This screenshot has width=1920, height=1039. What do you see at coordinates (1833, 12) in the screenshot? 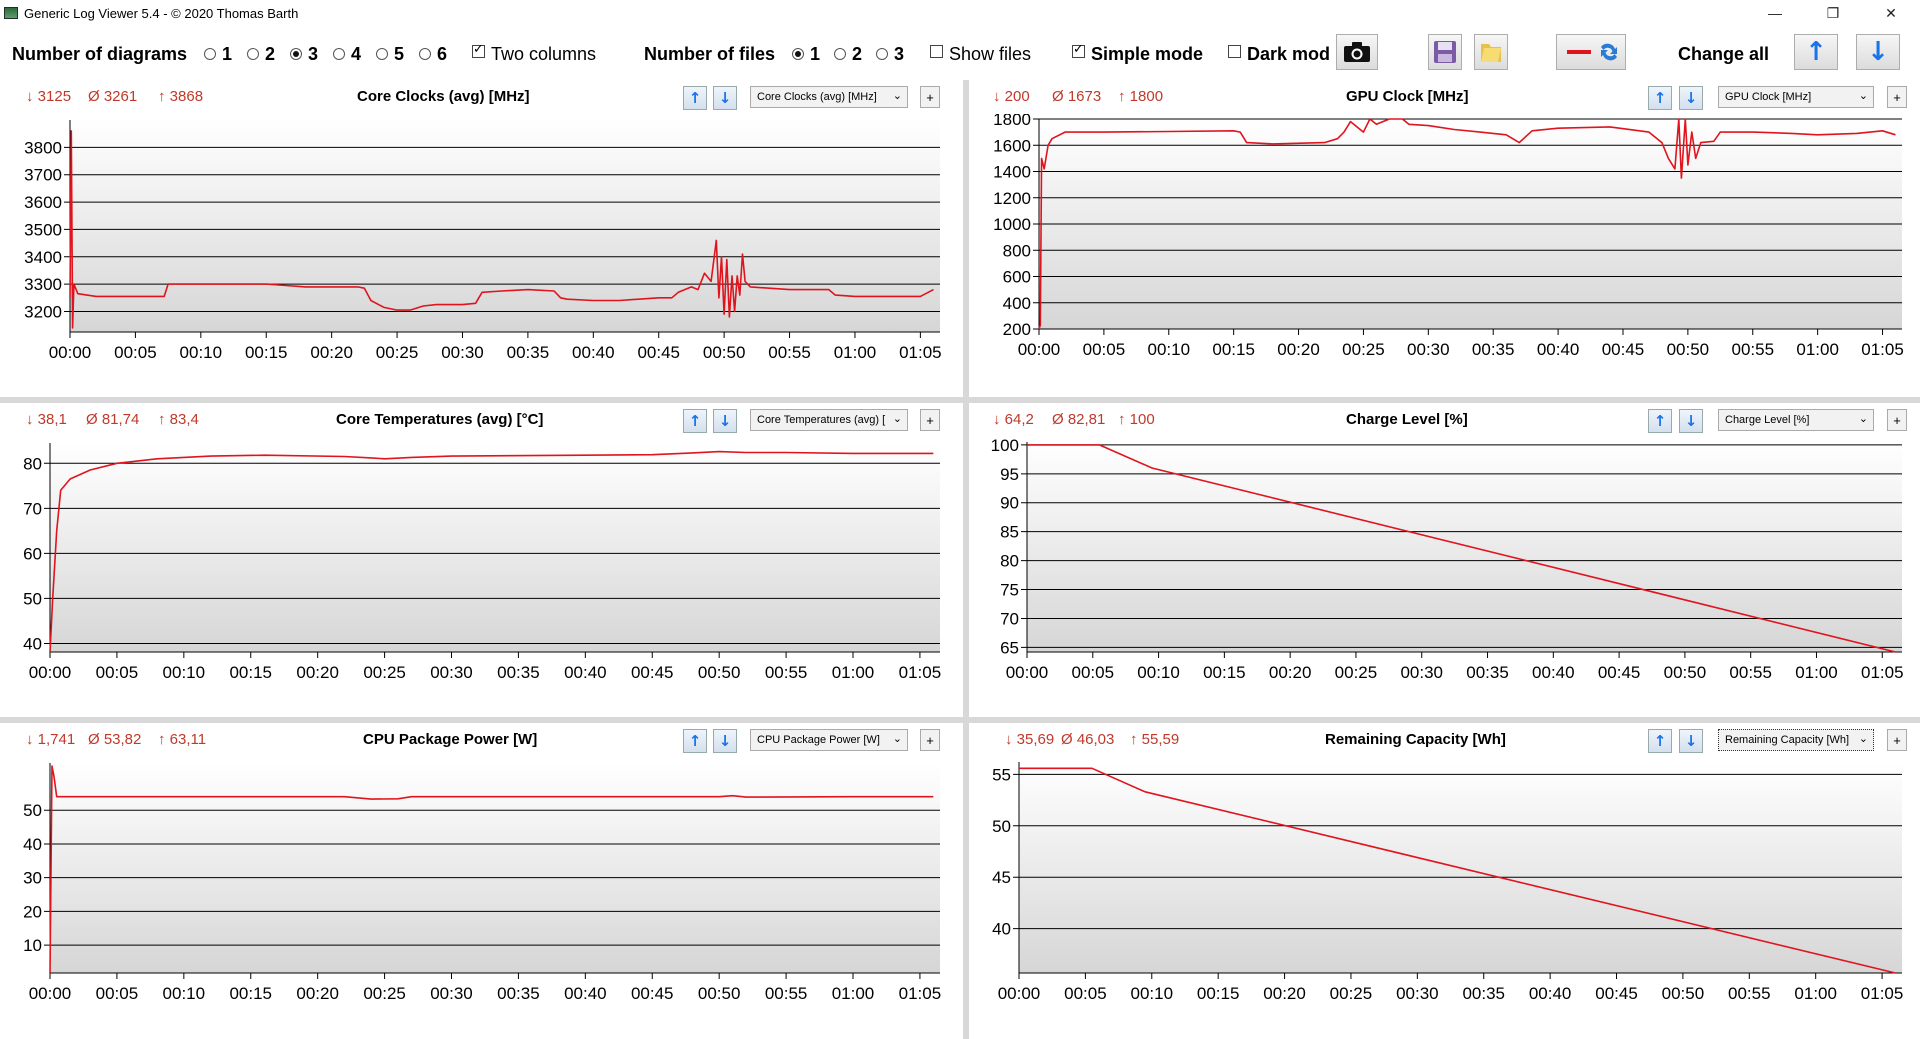
I see `restore-button: ❐` at bounding box center [1833, 12].